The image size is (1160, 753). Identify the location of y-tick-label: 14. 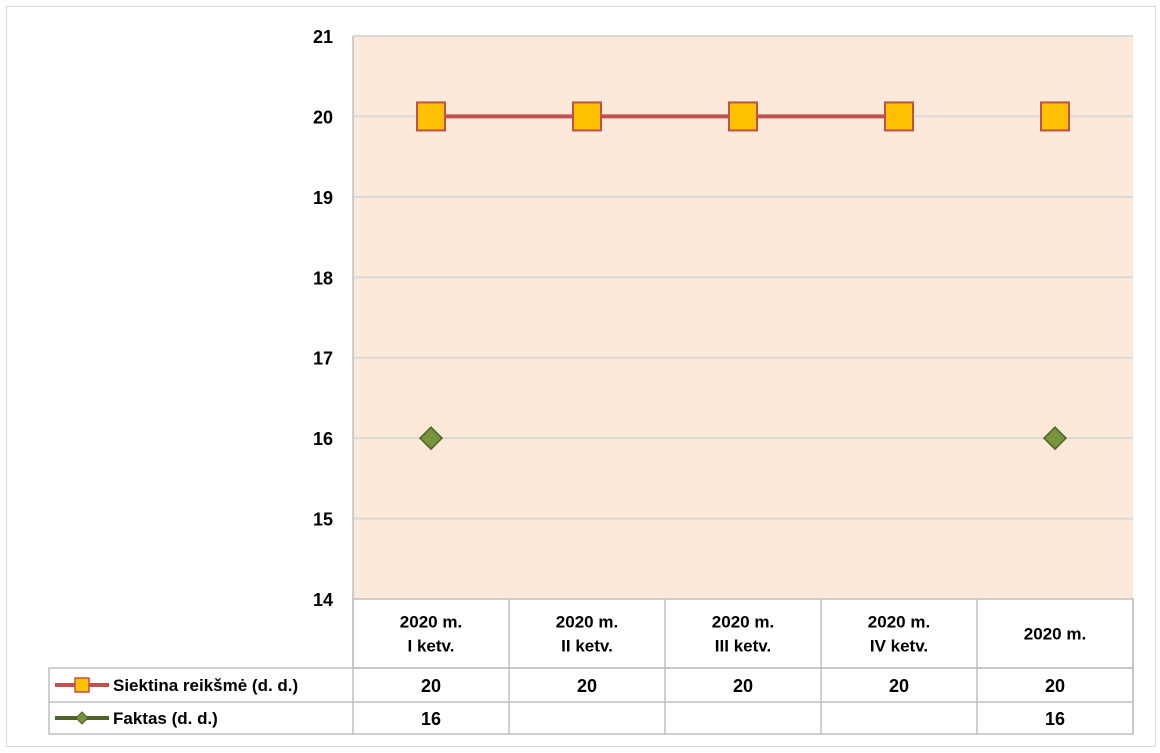
(323, 600).